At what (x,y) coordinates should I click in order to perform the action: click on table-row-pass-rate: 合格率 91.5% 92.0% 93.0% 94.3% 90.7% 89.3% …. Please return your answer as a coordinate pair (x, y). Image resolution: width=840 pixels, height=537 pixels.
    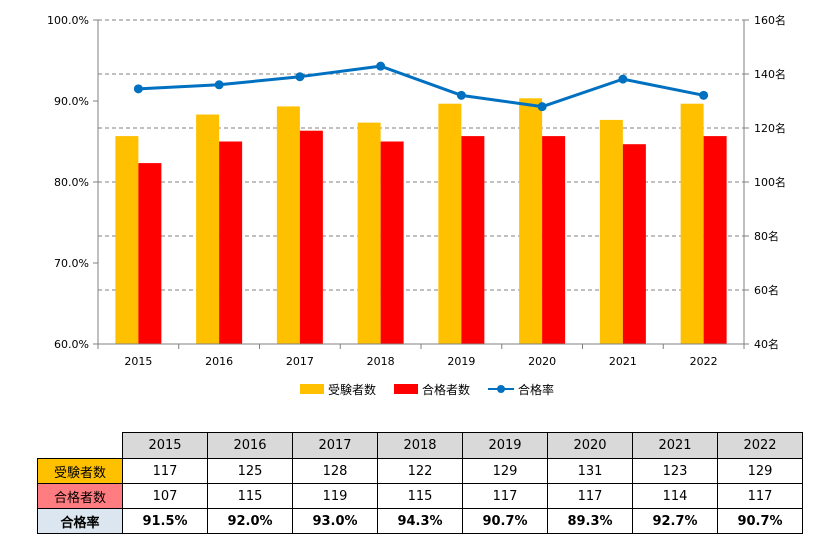
    Looking at the image, I should click on (420, 521).